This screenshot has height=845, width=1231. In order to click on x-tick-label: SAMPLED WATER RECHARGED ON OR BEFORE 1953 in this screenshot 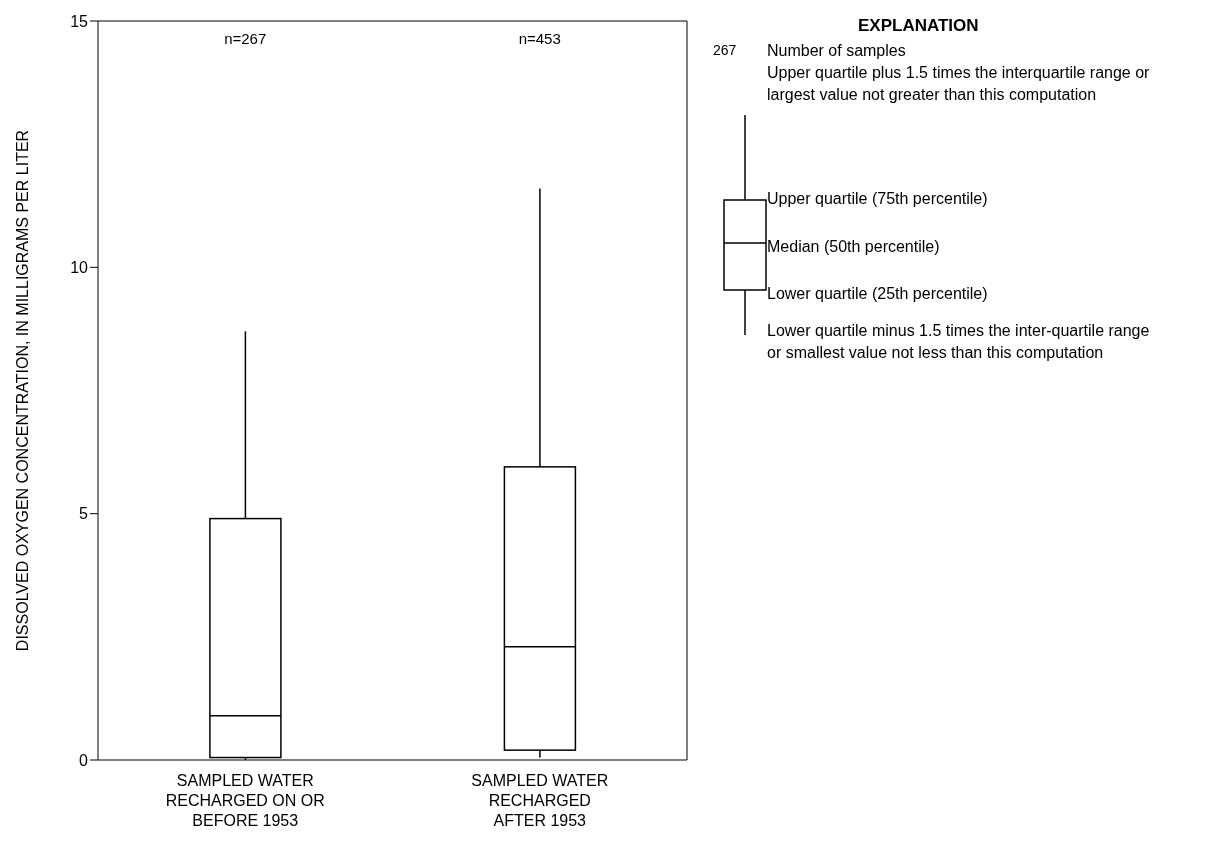, I will do `click(245, 800)`.